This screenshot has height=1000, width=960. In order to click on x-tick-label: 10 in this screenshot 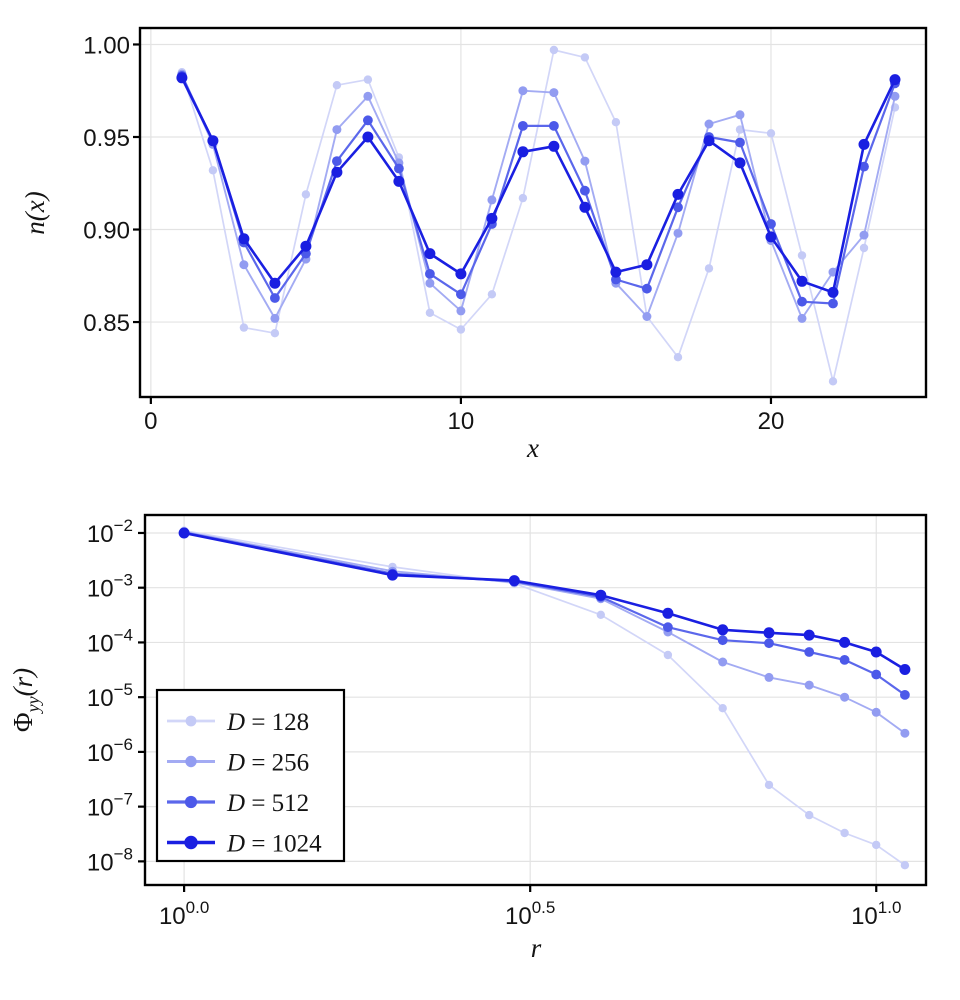, I will do `click(461, 421)`.